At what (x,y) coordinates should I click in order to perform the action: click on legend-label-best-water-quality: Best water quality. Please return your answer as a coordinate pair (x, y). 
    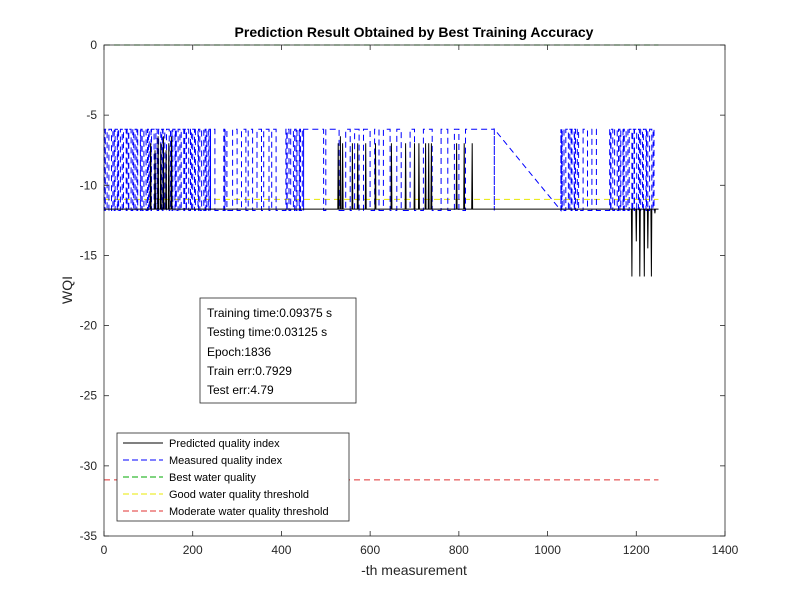
    Looking at the image, I should click on (212, 478).